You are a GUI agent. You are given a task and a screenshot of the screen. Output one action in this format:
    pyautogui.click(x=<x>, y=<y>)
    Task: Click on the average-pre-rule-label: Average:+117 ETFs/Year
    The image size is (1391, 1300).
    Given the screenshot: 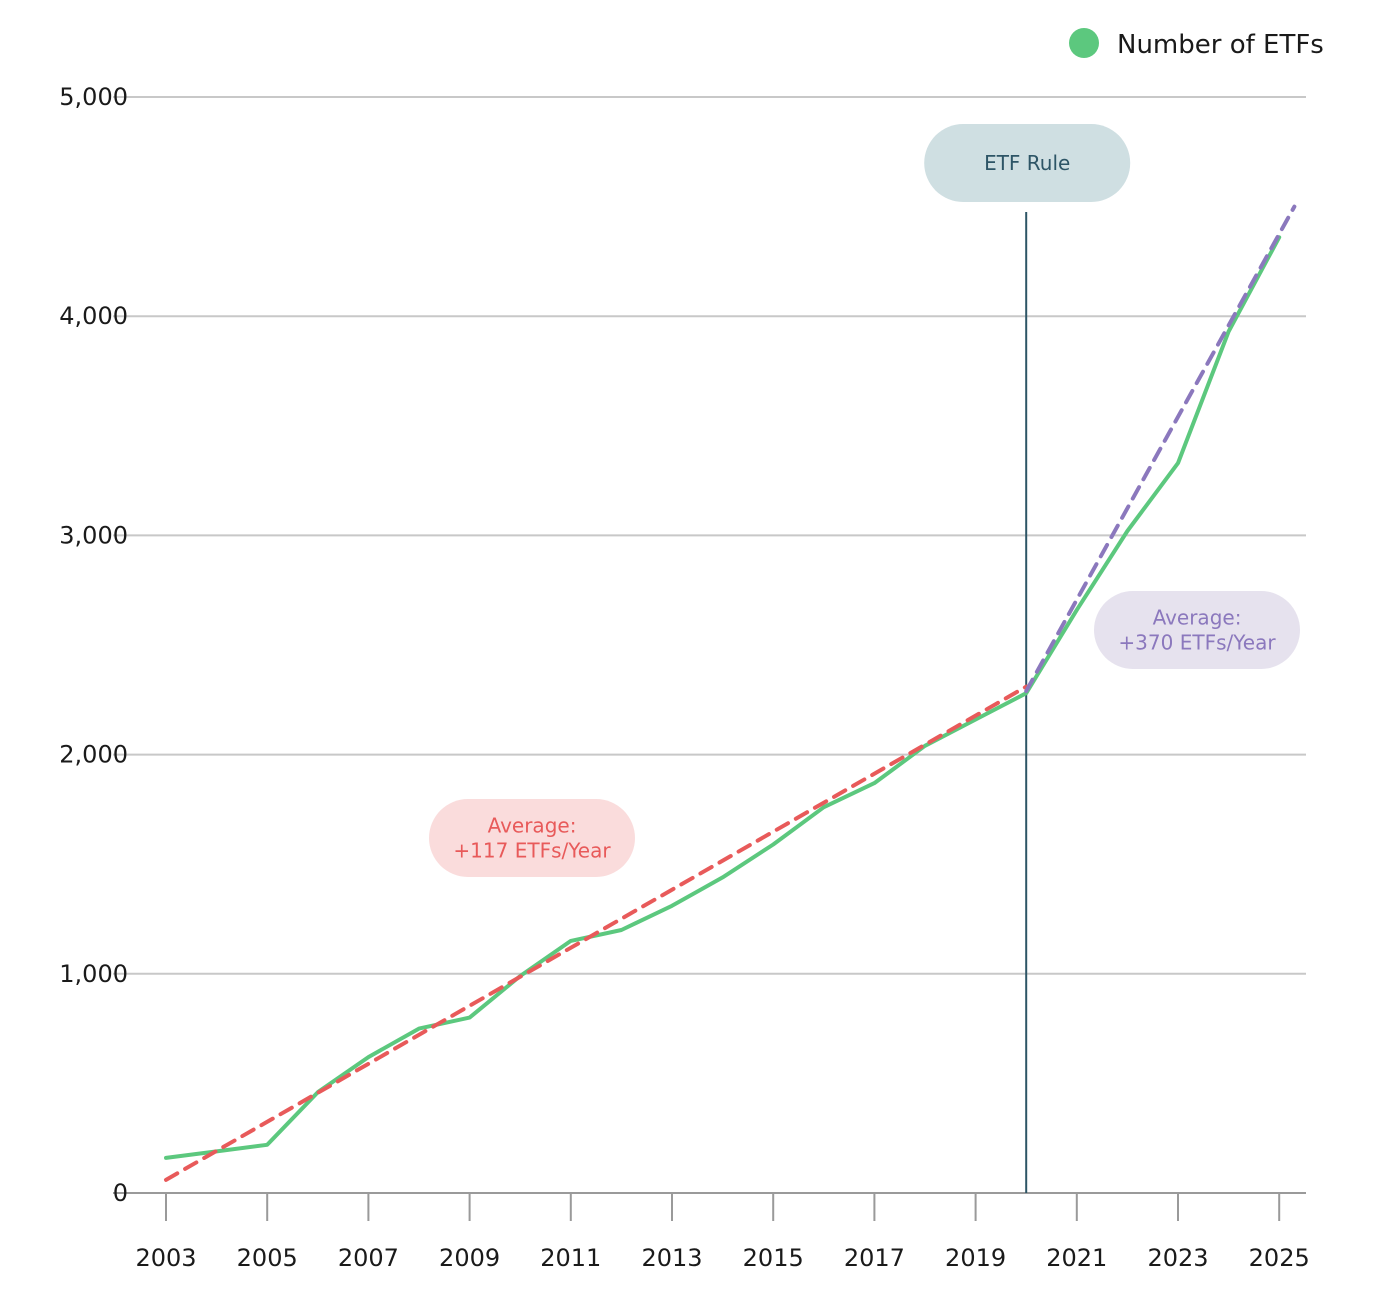 What is the action you would take?
    pyautogui.click(x=532, y=838)
    